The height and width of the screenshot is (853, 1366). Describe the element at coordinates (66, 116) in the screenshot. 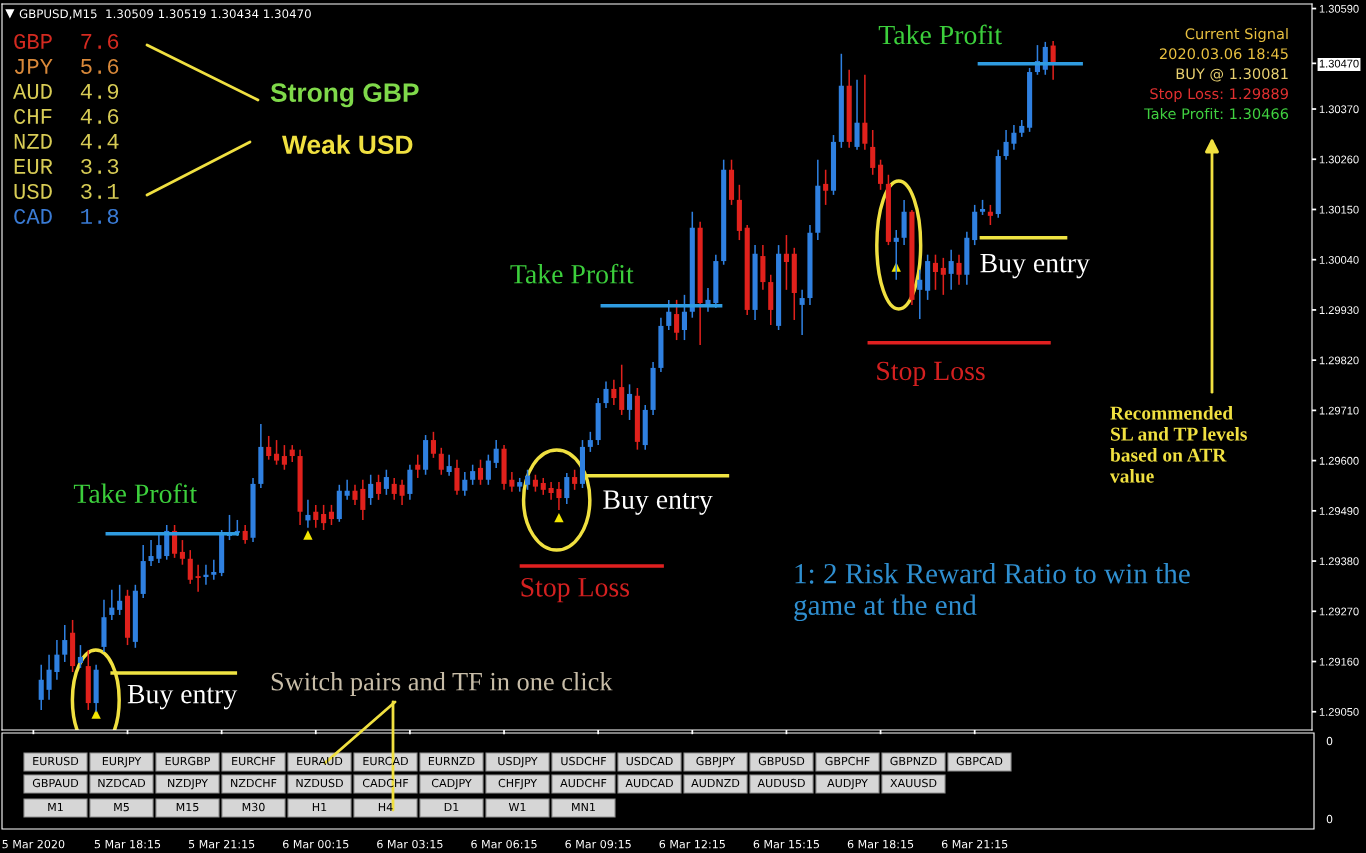

I see `annotation: CHF 4.6` at that location.